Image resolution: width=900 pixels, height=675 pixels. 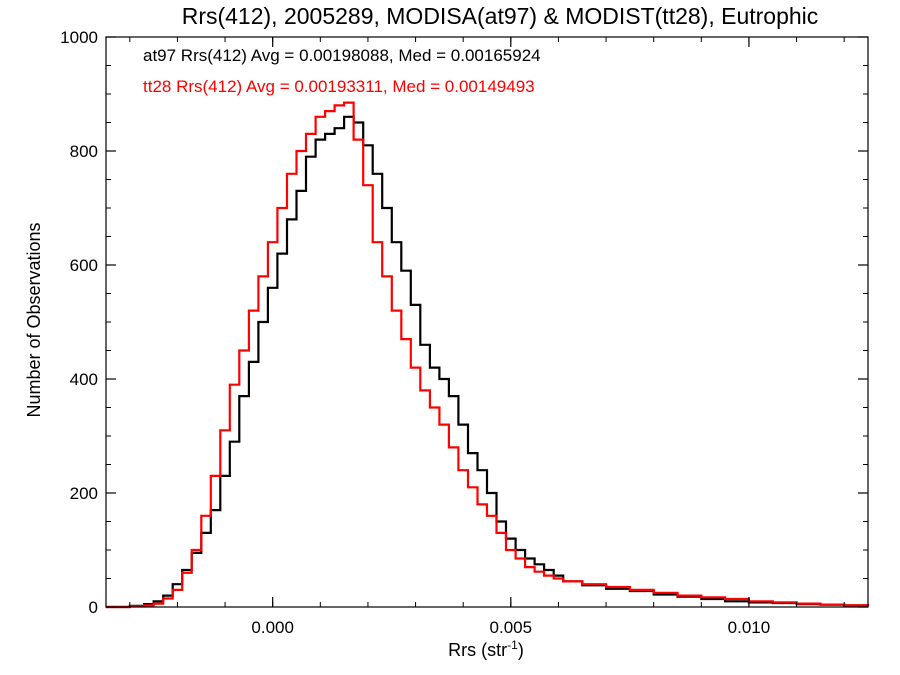 I want to click on y-tick-label: 600, so click(x=84, y=265).